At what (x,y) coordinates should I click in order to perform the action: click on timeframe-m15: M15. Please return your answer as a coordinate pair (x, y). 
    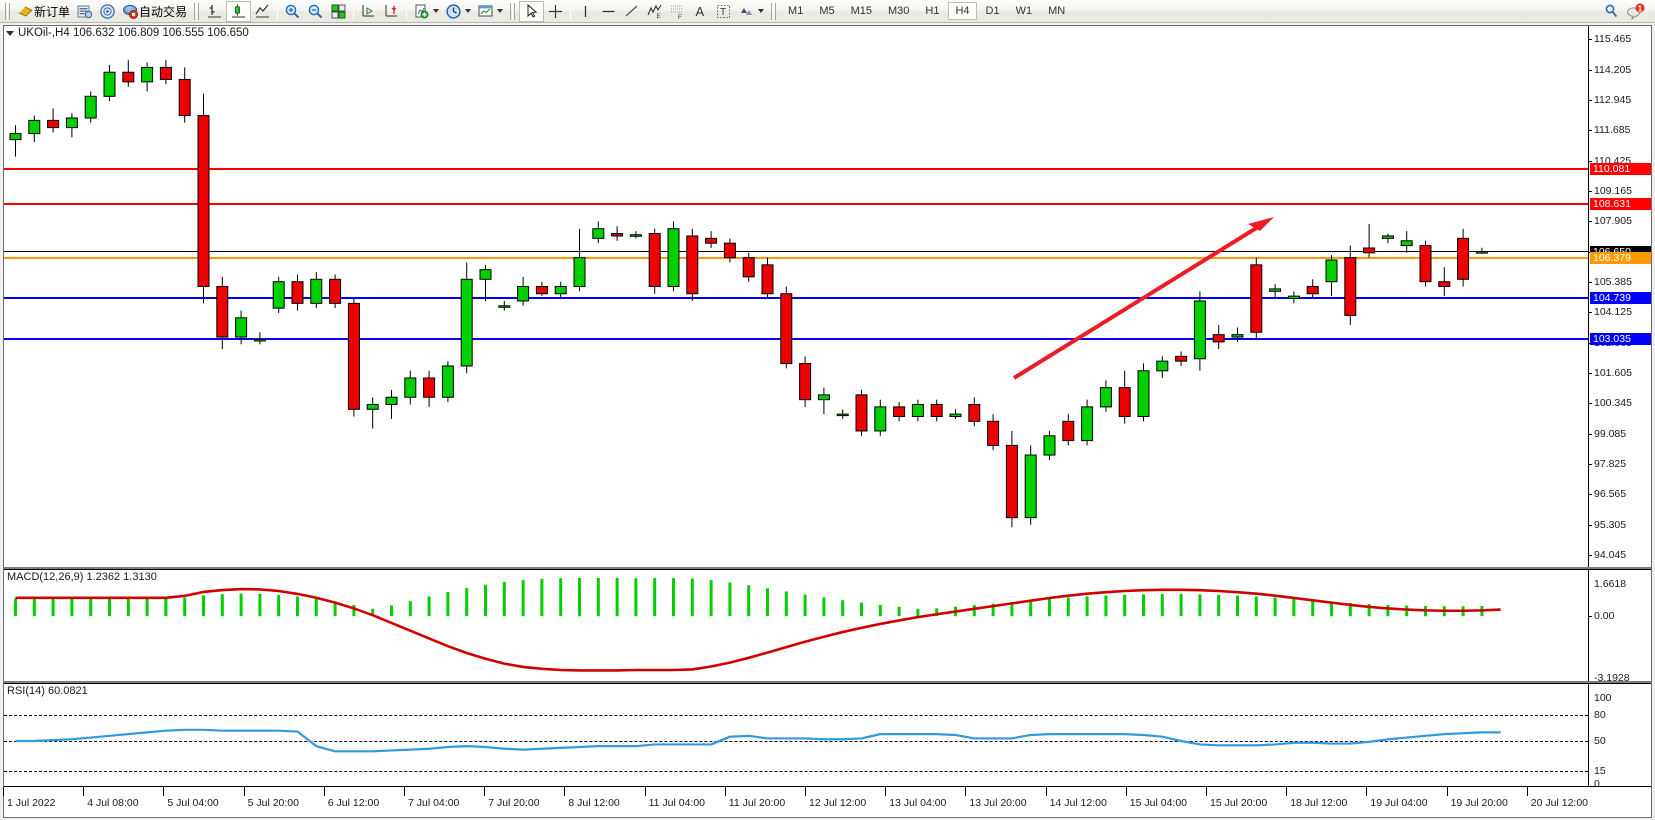
    Looking at the image, I should click on (861, 11).